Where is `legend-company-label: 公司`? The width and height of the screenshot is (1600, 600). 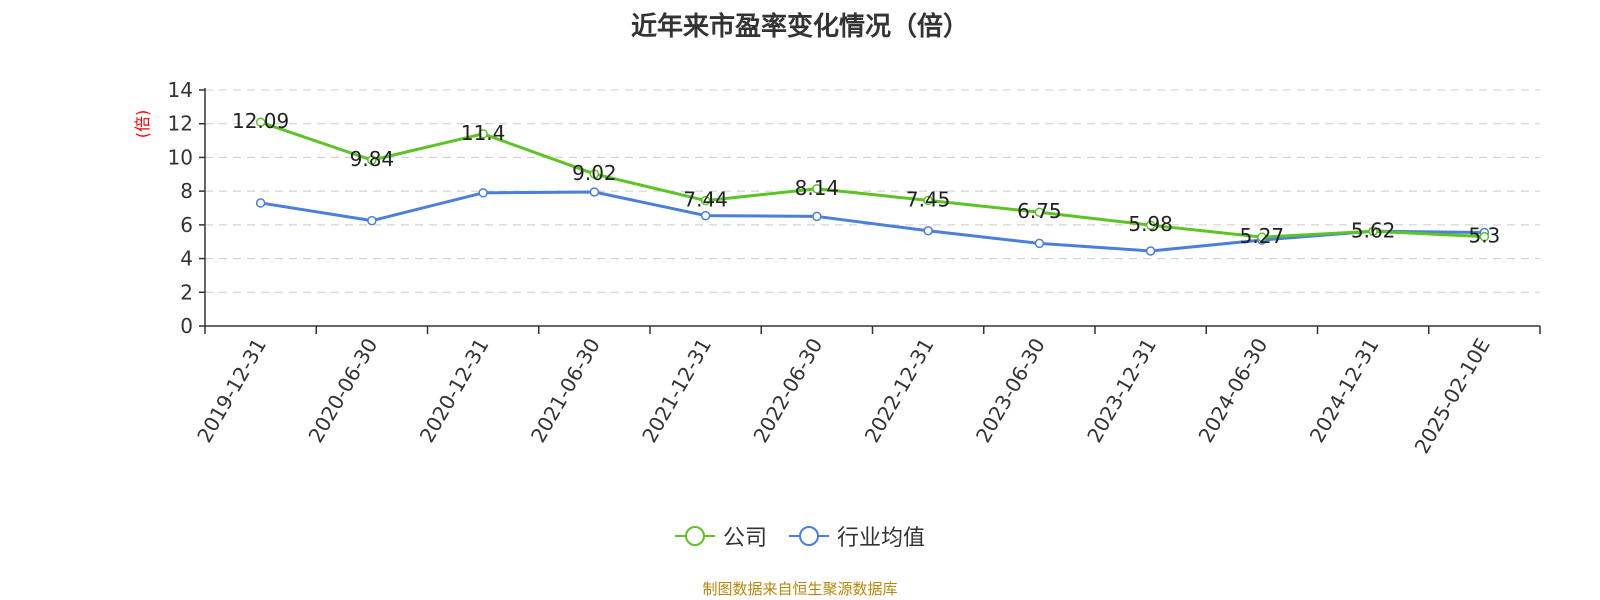
legend-company-label: 公司 is located at coordinates (744, 538).